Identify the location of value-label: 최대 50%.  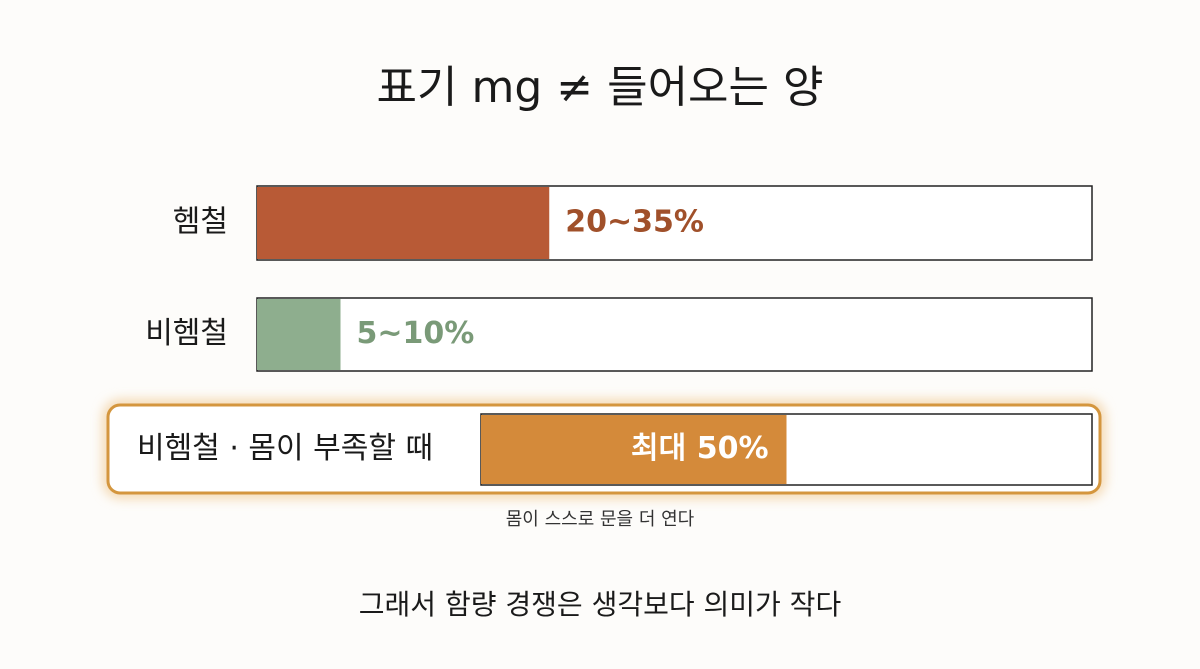
(699, 448).